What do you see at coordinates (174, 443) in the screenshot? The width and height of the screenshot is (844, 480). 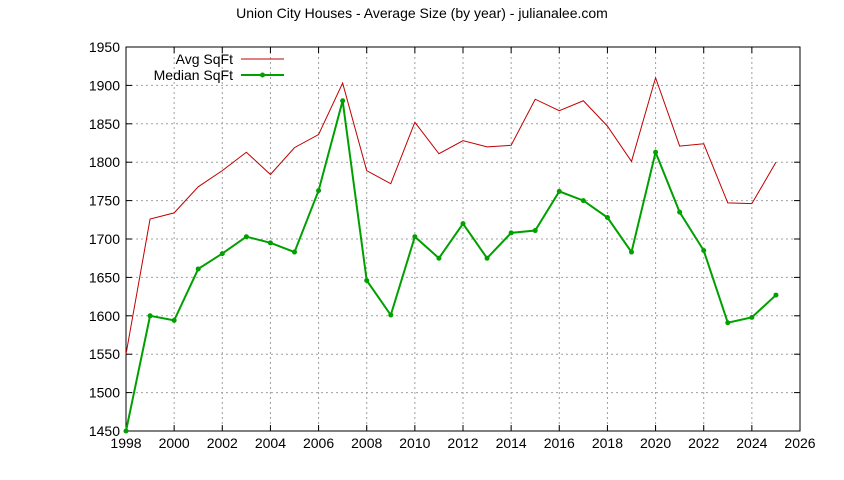 I see `x-tick-label: 2000` at bounding box center [174, 443].